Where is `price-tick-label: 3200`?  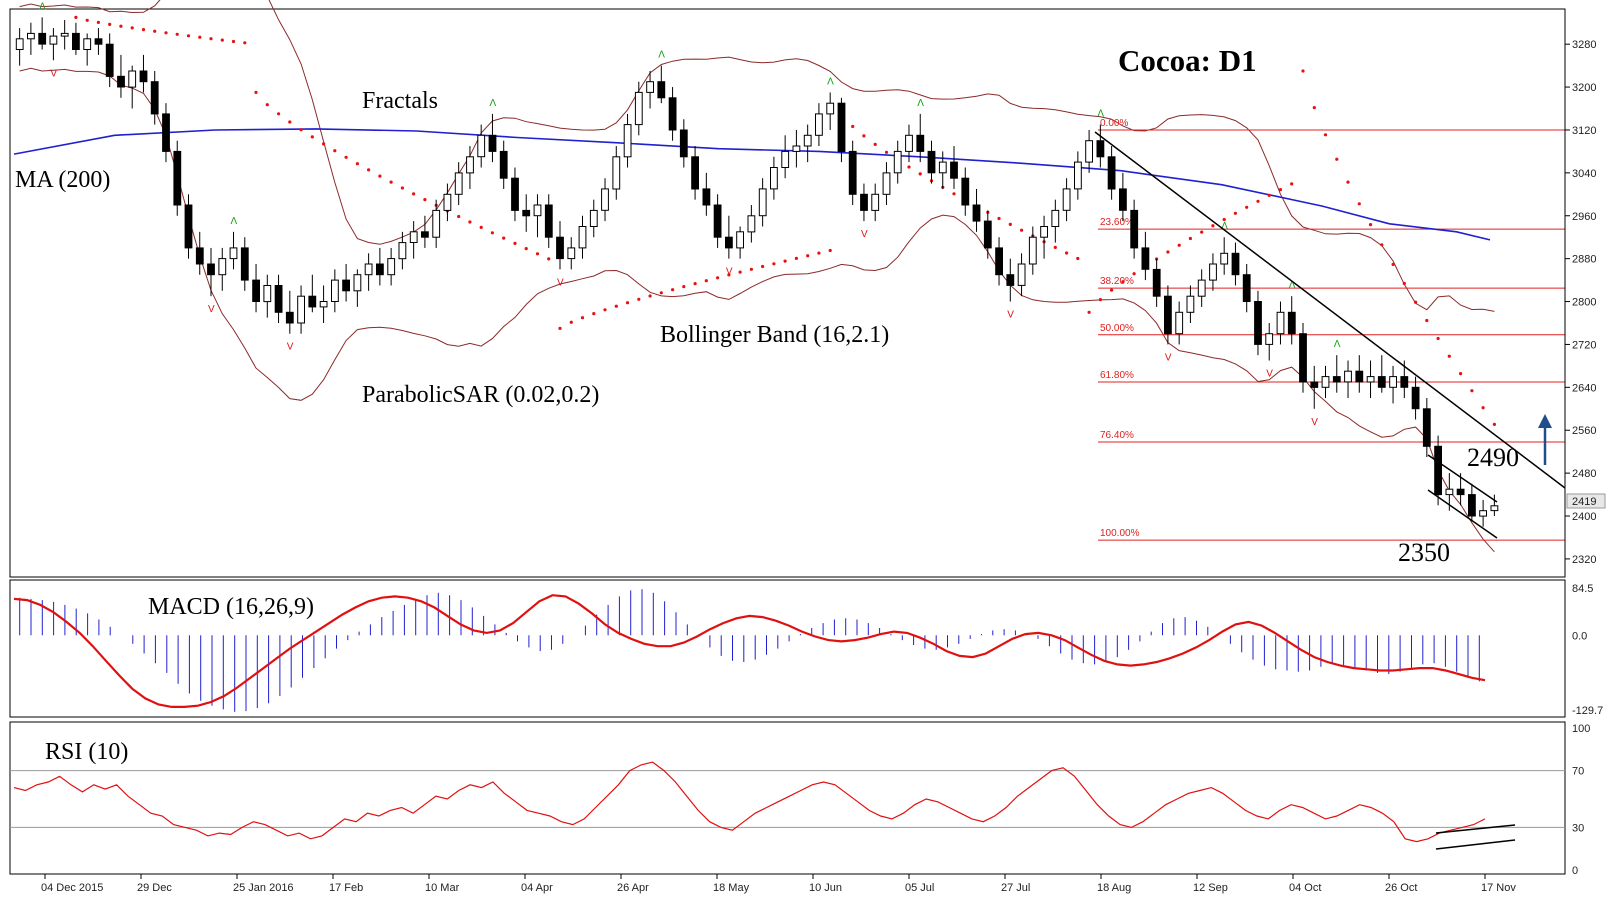 price-tick-label: 3200 is located at coordinates (1584, 88).